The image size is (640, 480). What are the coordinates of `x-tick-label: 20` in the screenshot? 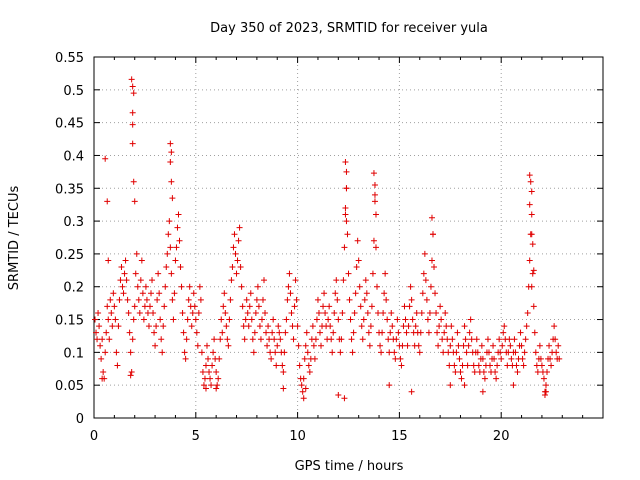 It's located at (501, 436).